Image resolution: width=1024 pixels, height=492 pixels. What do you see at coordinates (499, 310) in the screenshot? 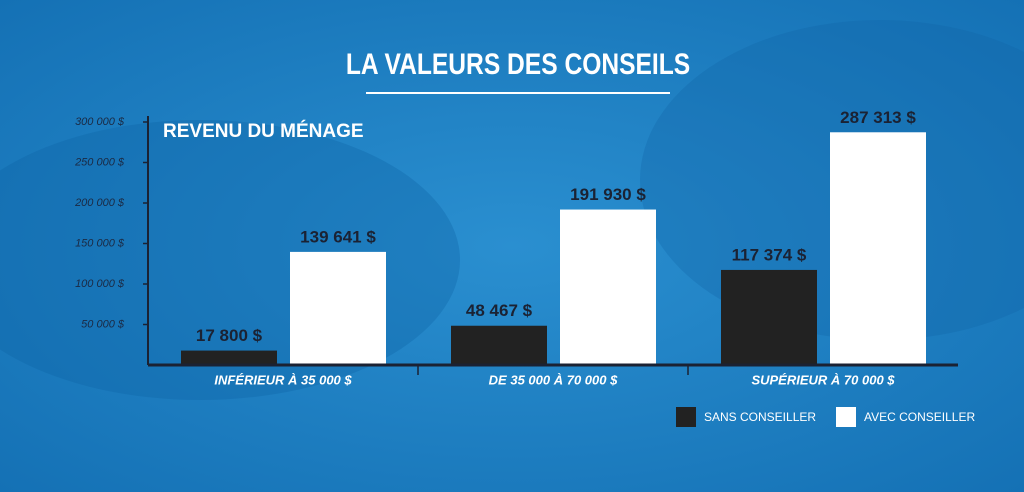
I see `value-label: 48 467 $` at bounding box center [499, 310].